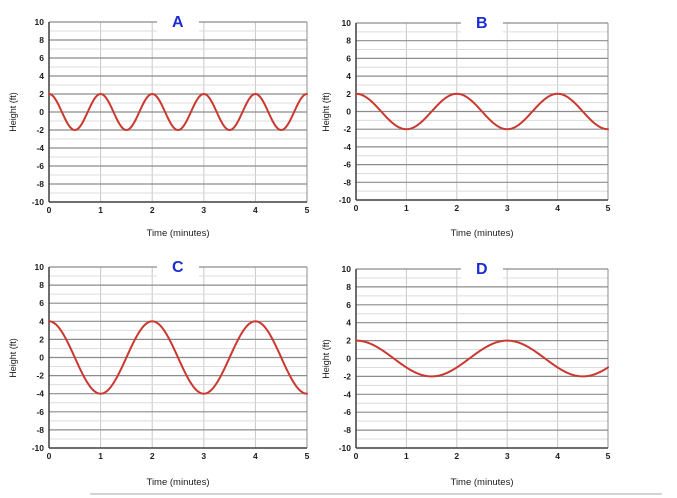 The height and width of the screenshot is (498, 677). I want to click on chart-d-x-axis-label: Time (minutes), so click(482, 482).